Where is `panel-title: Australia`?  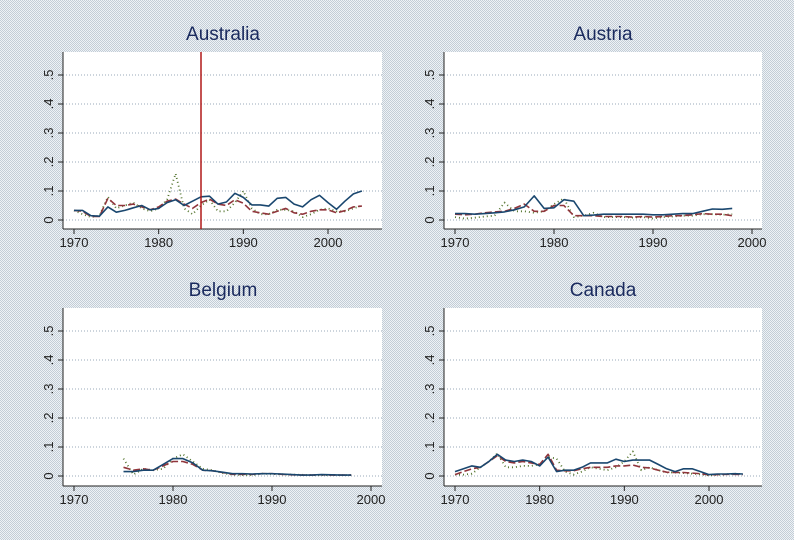
panel-title: Australia is located at coordinates (223, 34).